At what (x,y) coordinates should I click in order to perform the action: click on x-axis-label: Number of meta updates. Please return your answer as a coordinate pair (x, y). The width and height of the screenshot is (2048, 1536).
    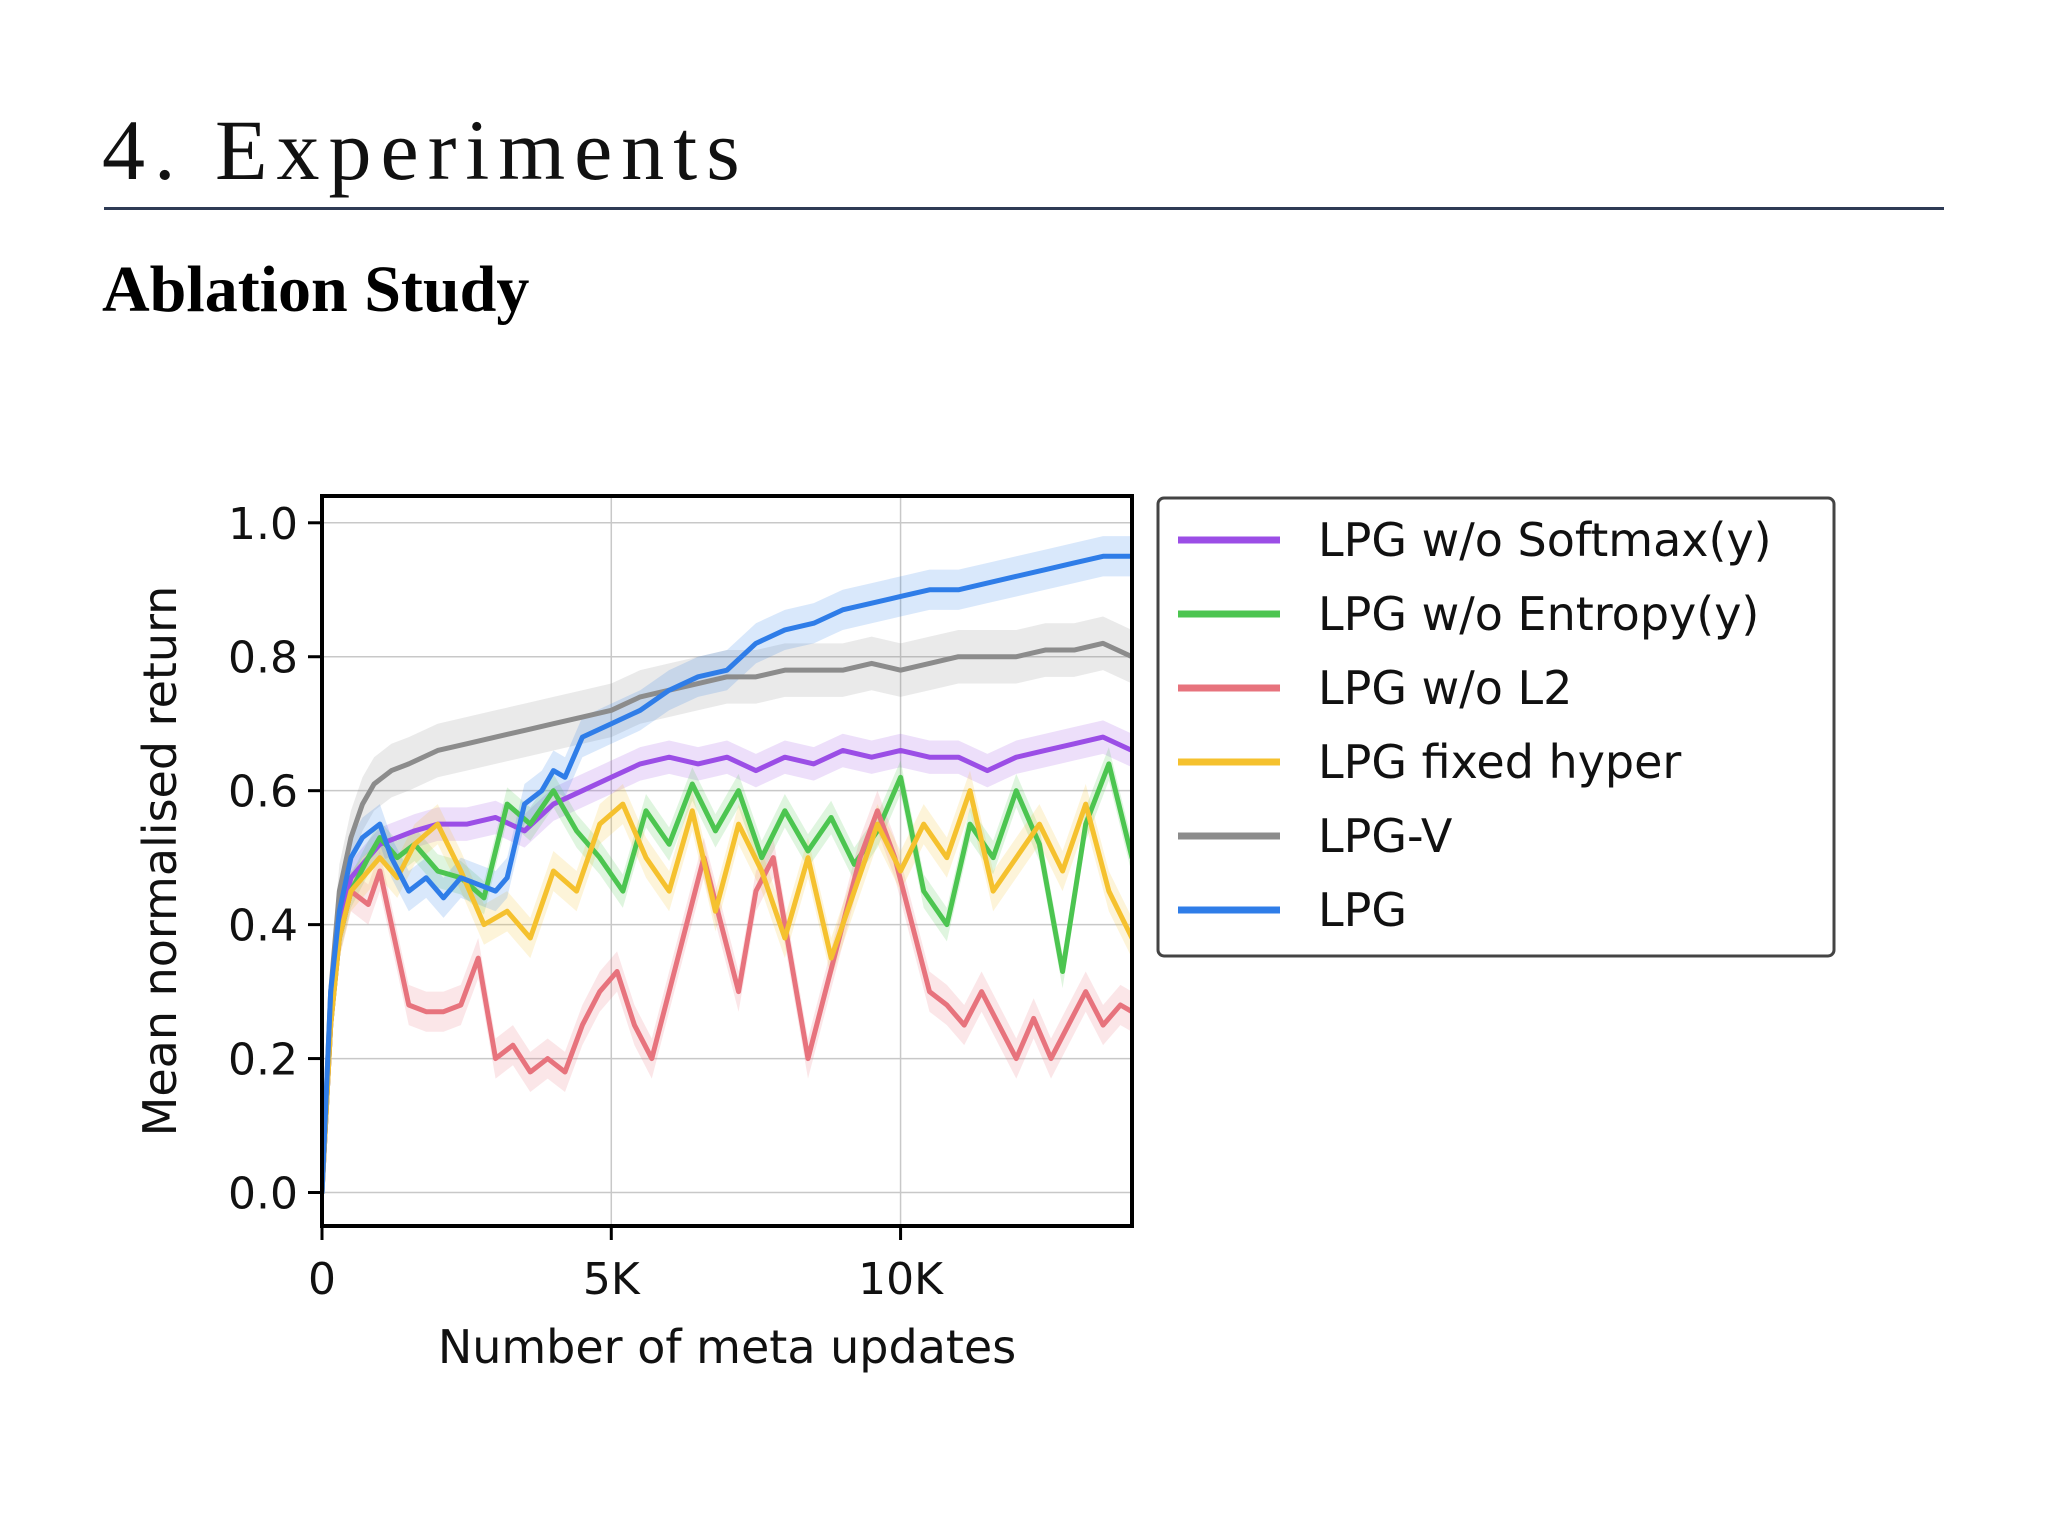
    Looking at the image, I should click on (727, 1347).